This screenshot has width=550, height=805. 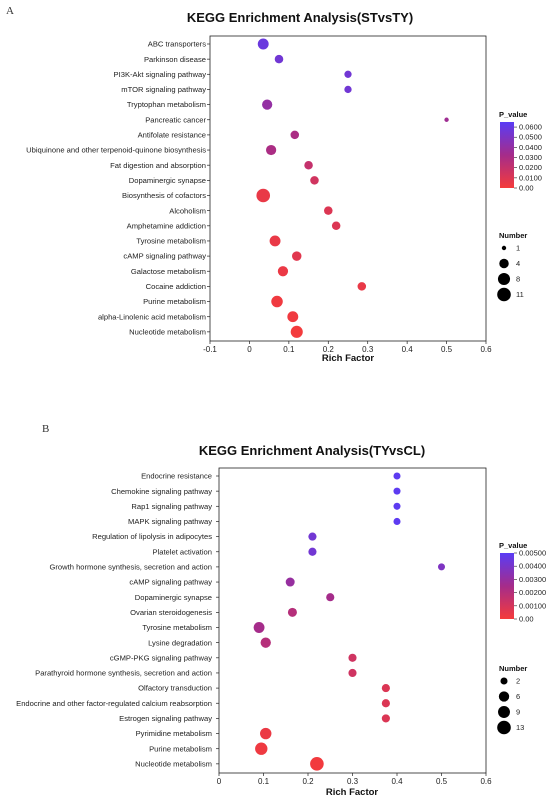 What do you see at coordinates (518, 279) in the screenshot?
I see `size-legend-label: 8` at bounding box center [518, 279].